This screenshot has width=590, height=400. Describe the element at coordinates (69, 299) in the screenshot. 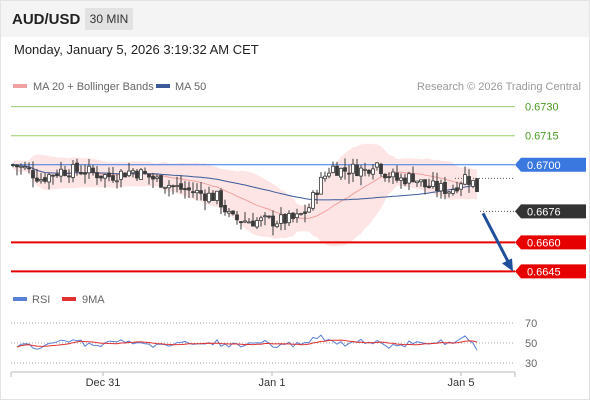

I see `rsi-ma-legend-swatch` at that location.